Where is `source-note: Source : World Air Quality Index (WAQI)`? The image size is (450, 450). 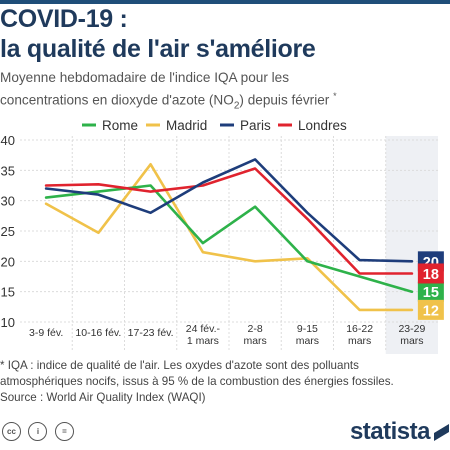
source-note: Source : World Air Quality Index (WAQI) is located at coordinates (103, 397).